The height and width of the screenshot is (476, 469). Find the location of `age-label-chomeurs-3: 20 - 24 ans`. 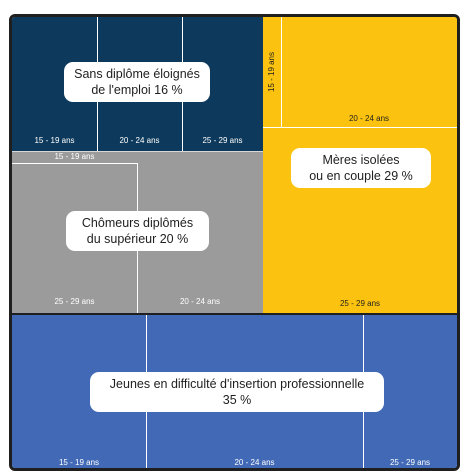

age-label-chomeurs-3: 20 - 24 ans is located at coordinates (200, 301).